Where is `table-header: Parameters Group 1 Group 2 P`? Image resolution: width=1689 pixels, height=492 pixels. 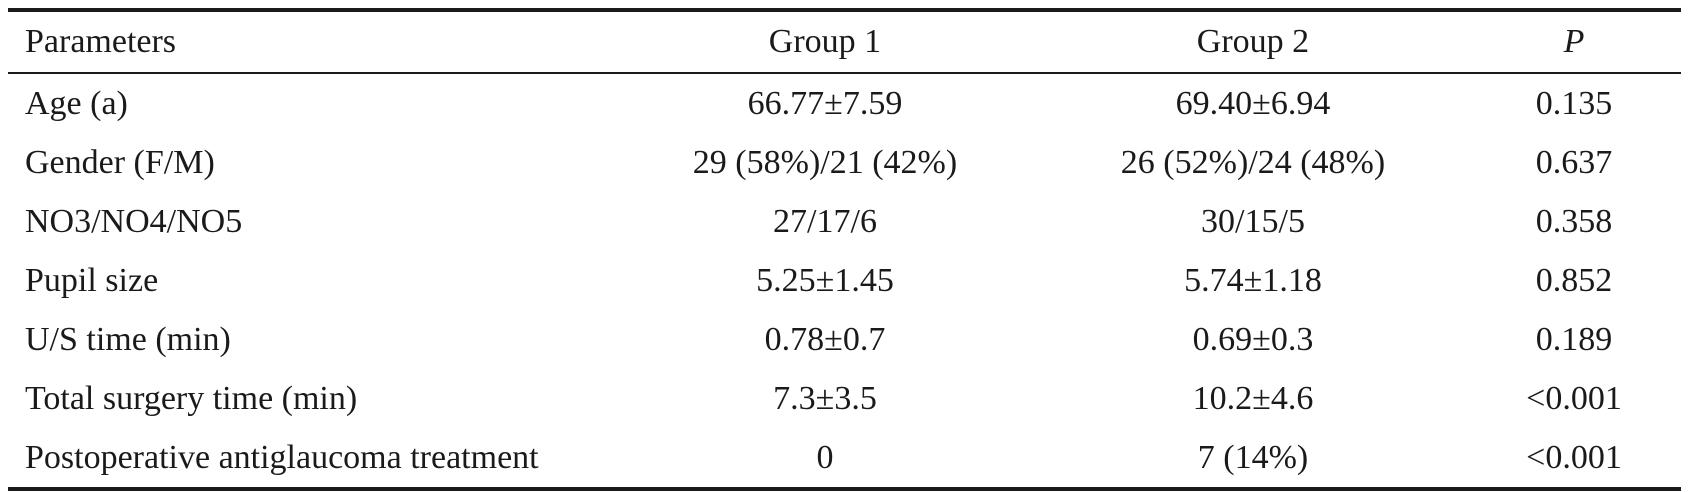 table-header: Parameters Group 1 Group 2 P is located at coordinates (844, 41).